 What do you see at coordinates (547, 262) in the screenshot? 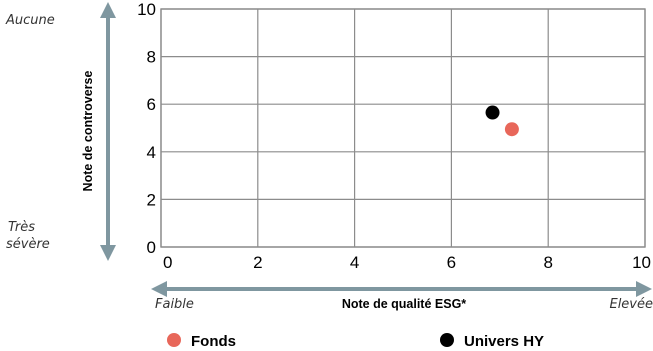
I see `x-tick-label: 8` at bounding box center [547, 262].